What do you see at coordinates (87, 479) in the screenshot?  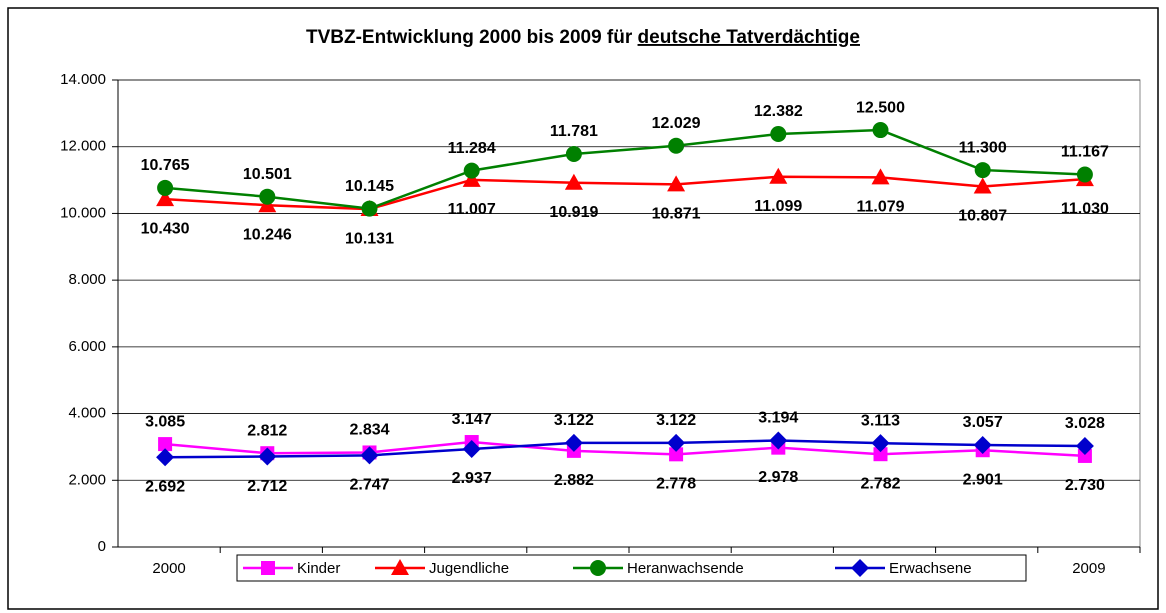 I see `y-tick-label: 2.000` at bounding box center [87, 479].